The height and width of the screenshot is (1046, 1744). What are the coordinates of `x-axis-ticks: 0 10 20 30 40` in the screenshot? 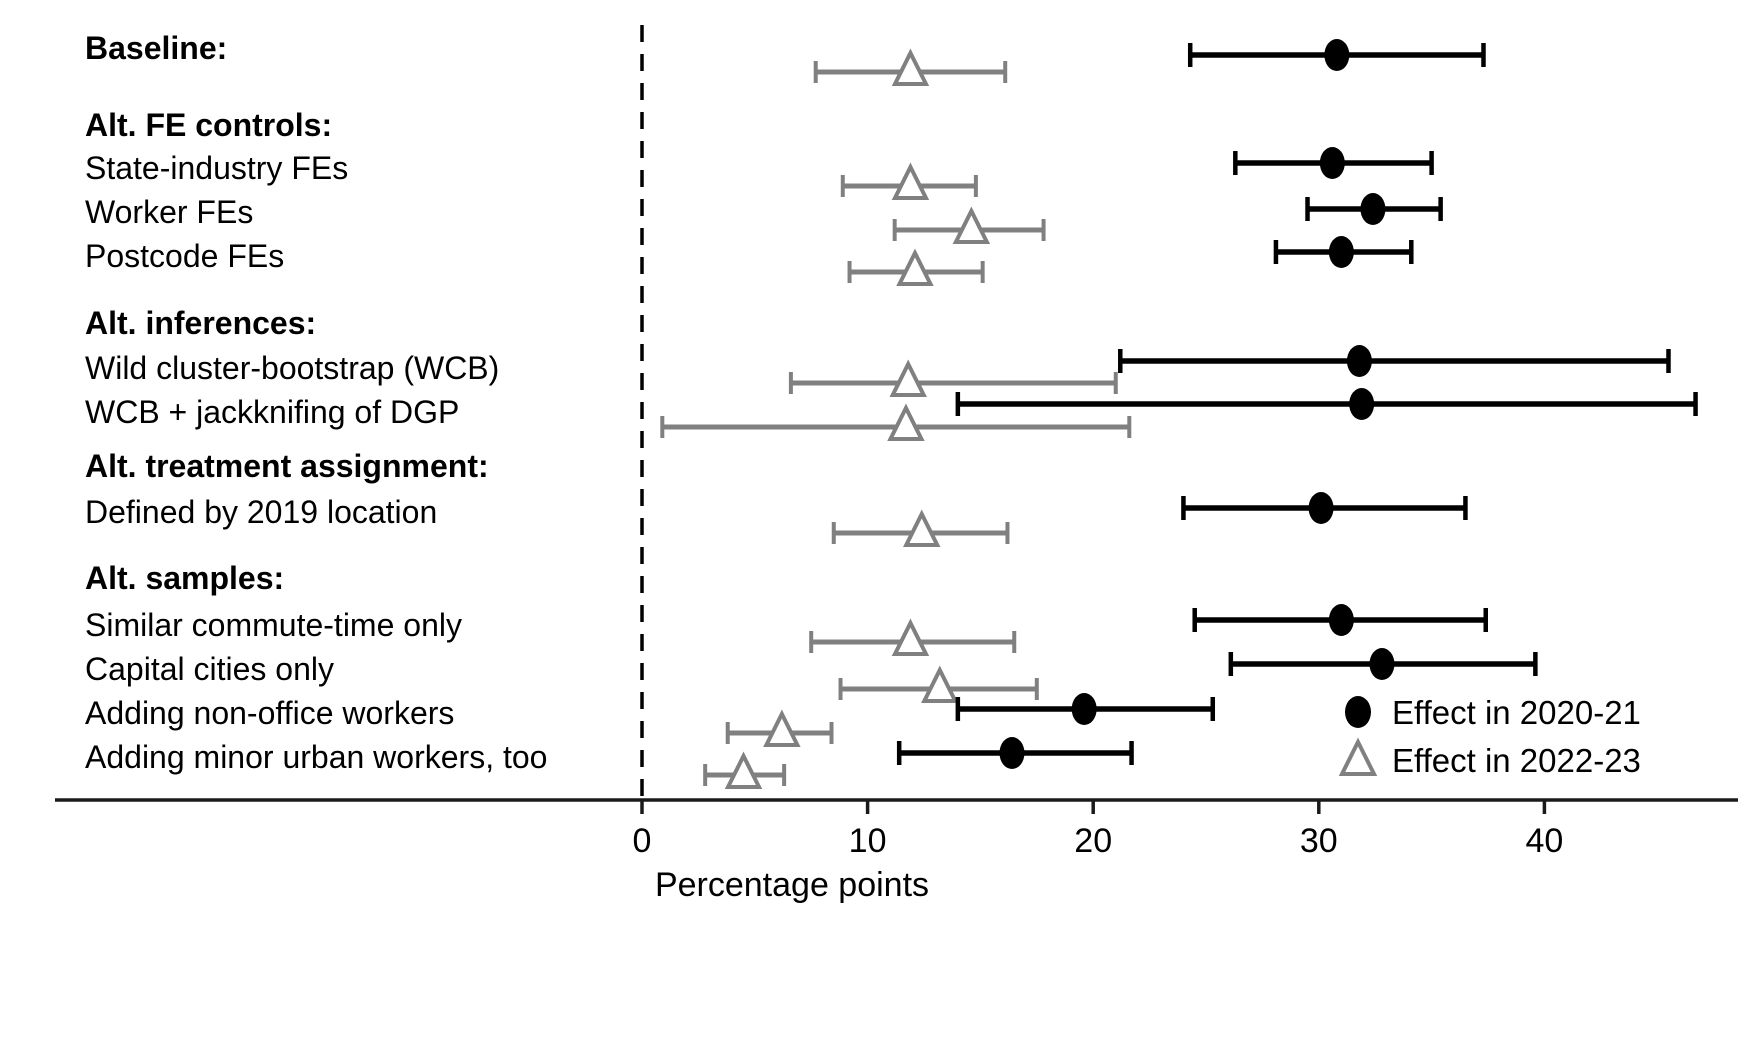 It's located at (1098, 830).